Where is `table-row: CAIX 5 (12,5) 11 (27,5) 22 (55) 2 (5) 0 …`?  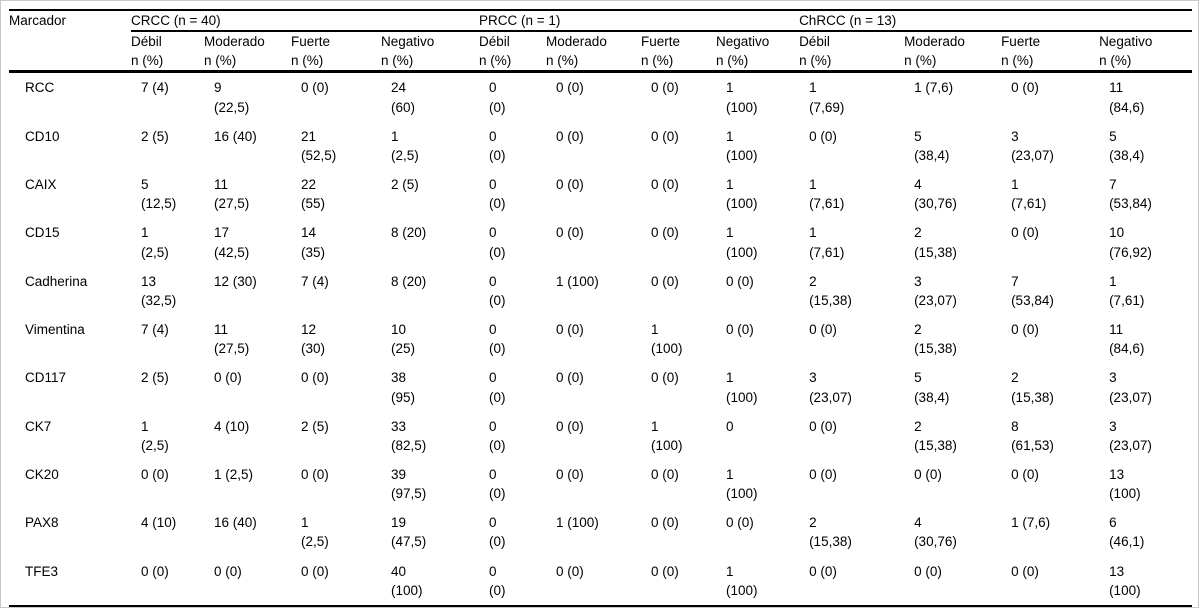 table-row: CAIX 5 (12,5) 11 (27,5) 22 (55) 2 (5) 0 … is located at coordinates (600, 194).